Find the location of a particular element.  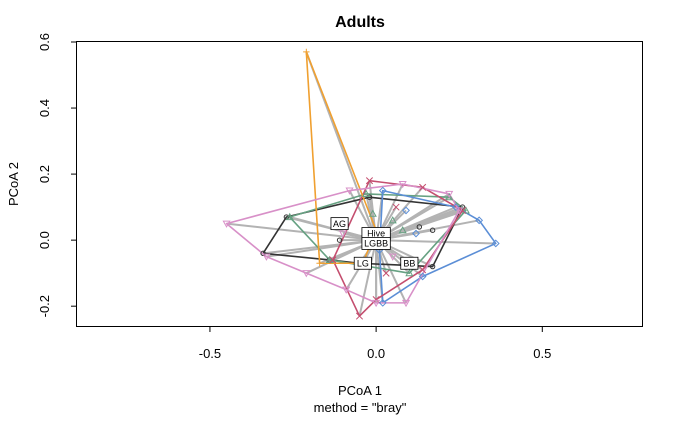

x-tick-label-0: -0.5 is located at coordinates (210, 353).